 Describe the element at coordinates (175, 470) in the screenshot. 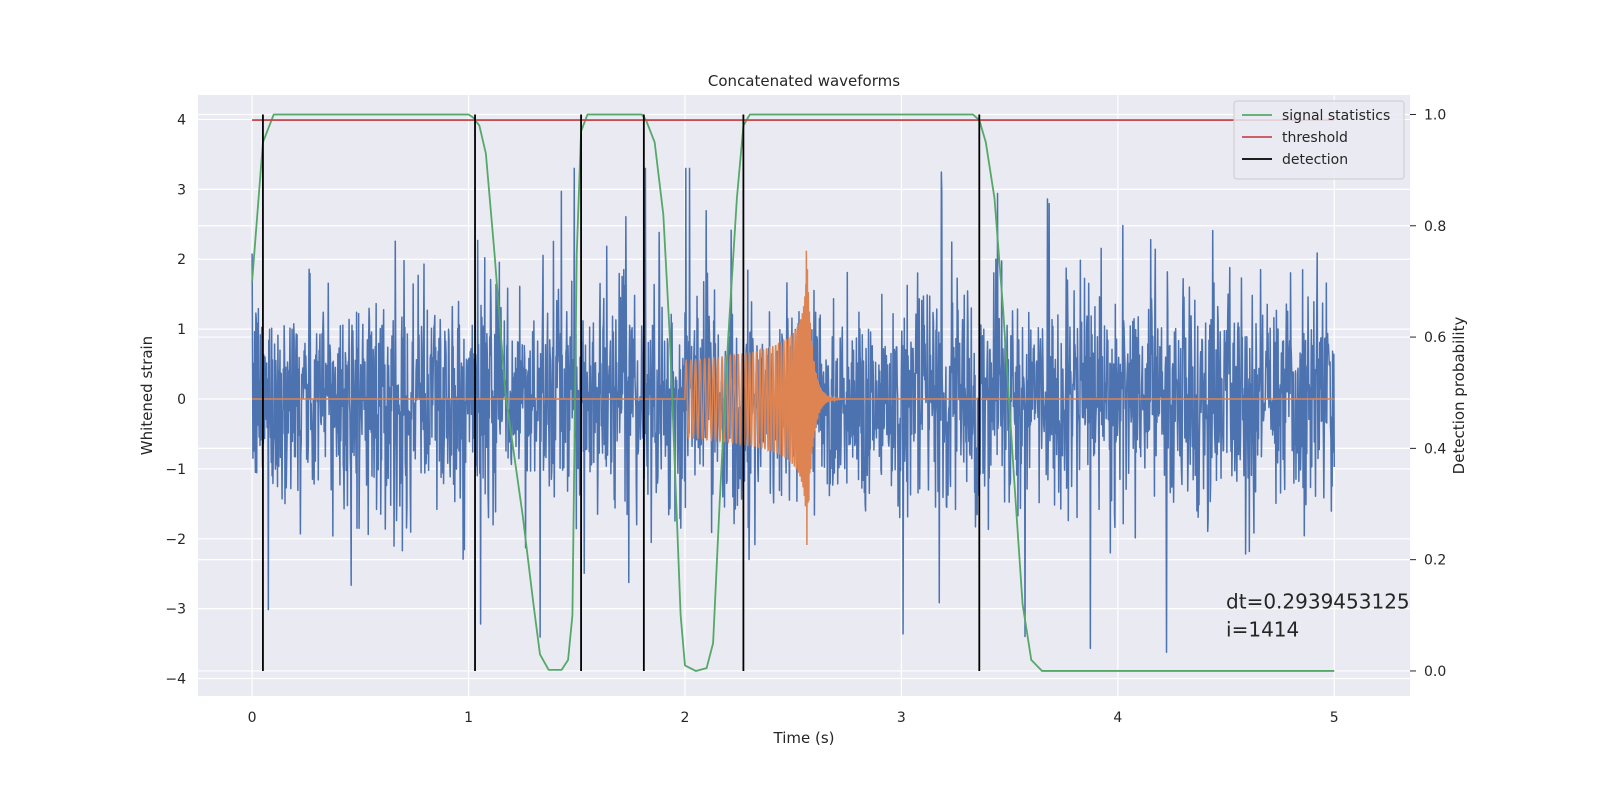

I see `y-tick-label: −1` at that location.